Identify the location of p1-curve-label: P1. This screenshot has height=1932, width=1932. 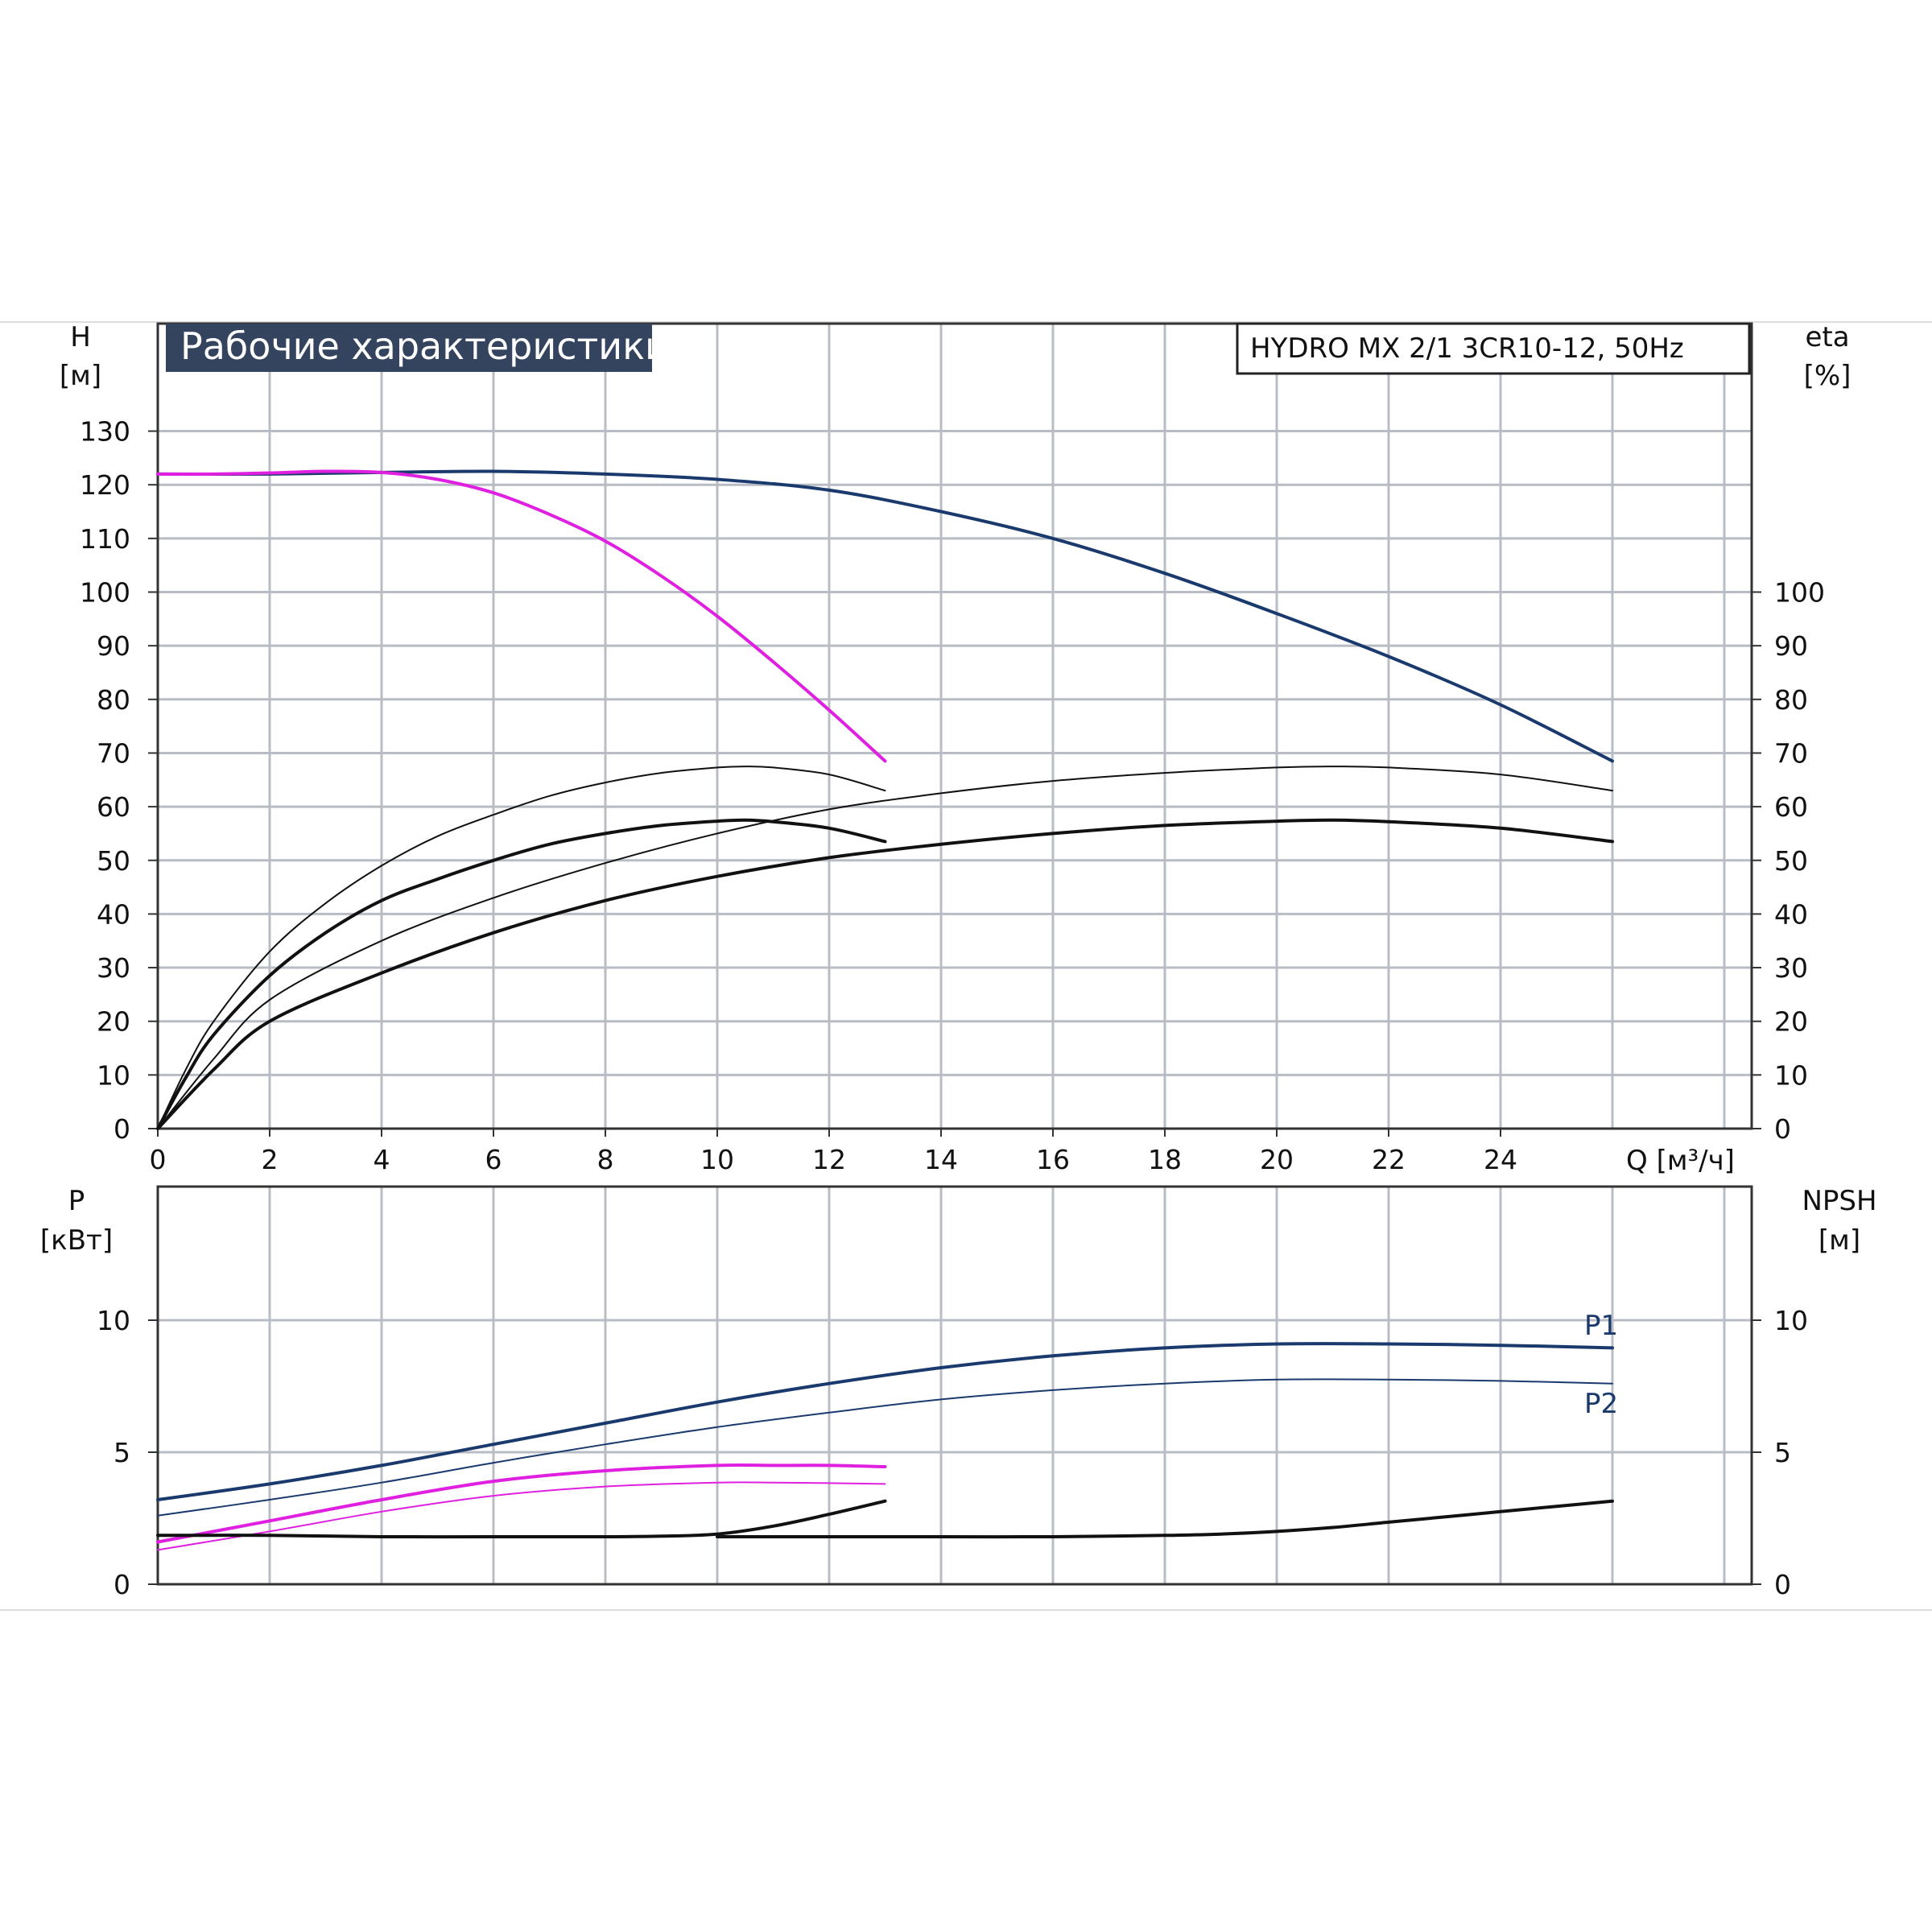
(1601, 1326).